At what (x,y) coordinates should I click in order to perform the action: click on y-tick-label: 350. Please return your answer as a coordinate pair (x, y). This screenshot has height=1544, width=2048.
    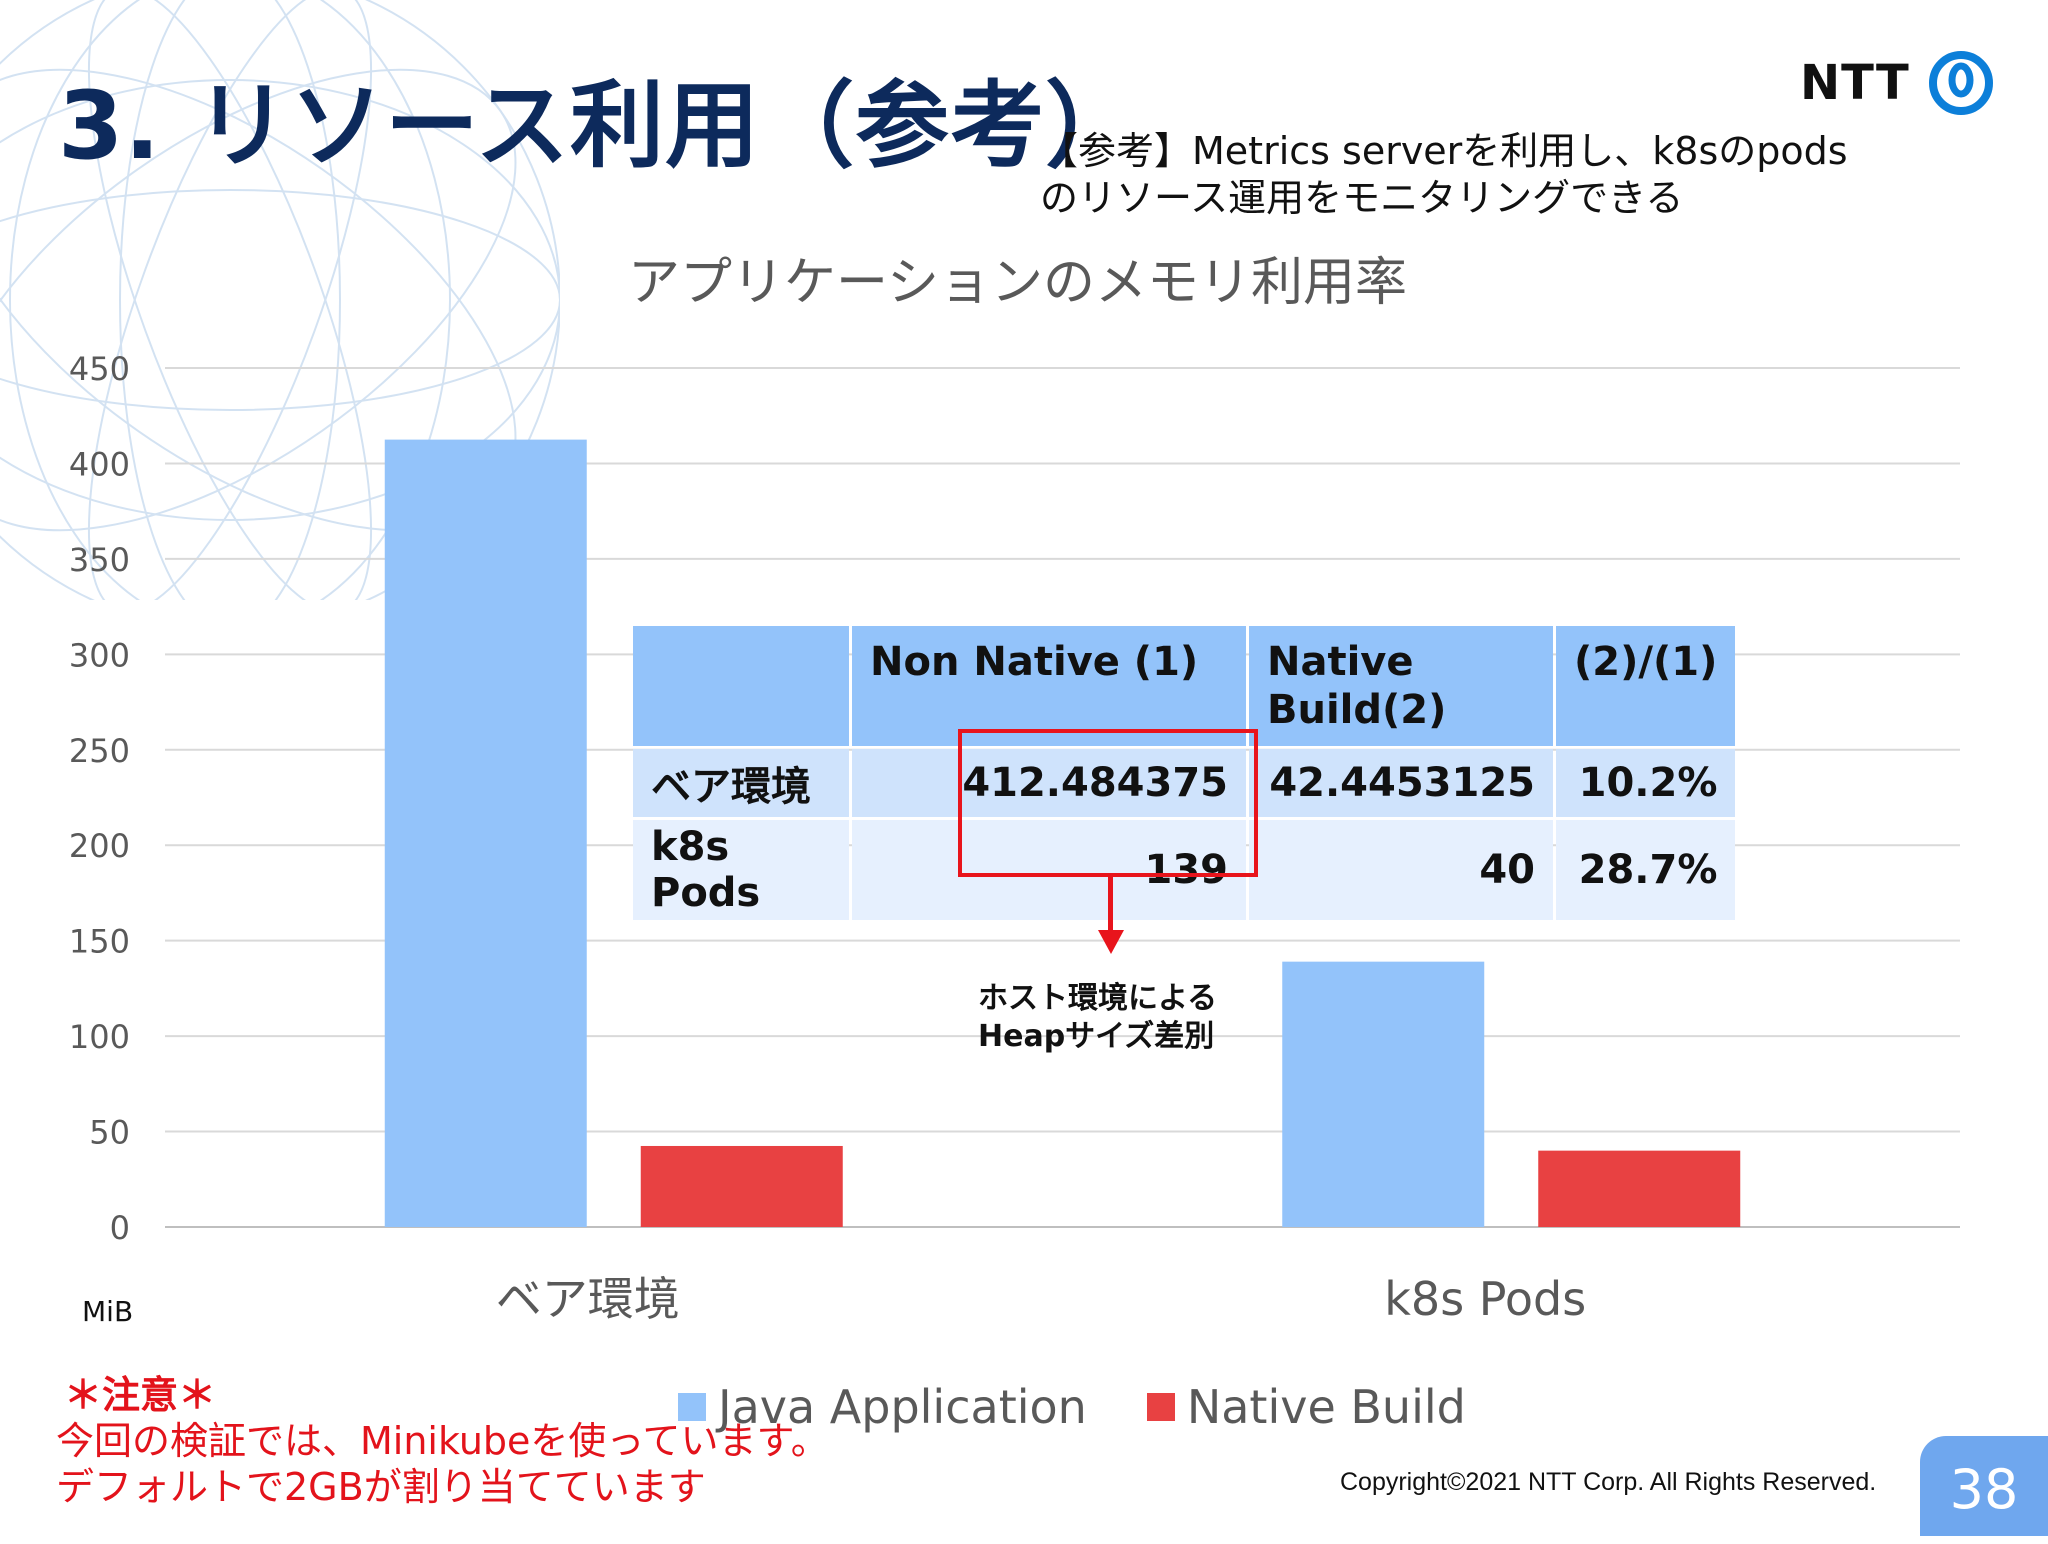
    Looking at the image, I should click on (99, 560).